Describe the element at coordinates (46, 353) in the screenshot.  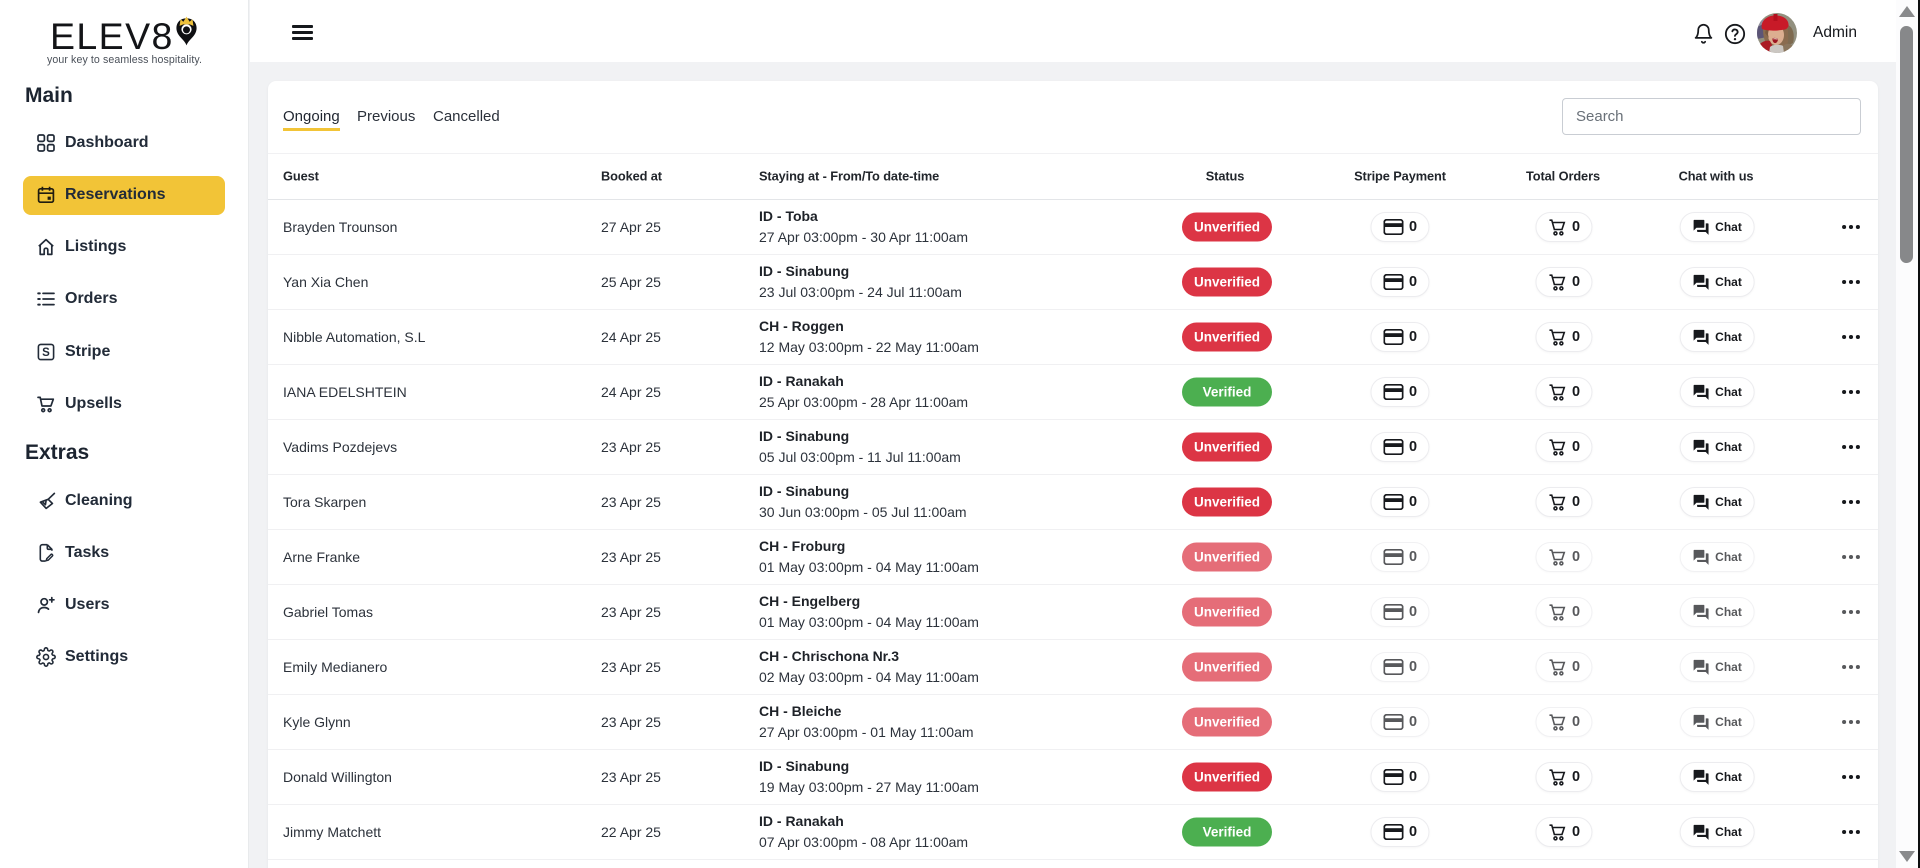
I see `svg-text: S` at that location.